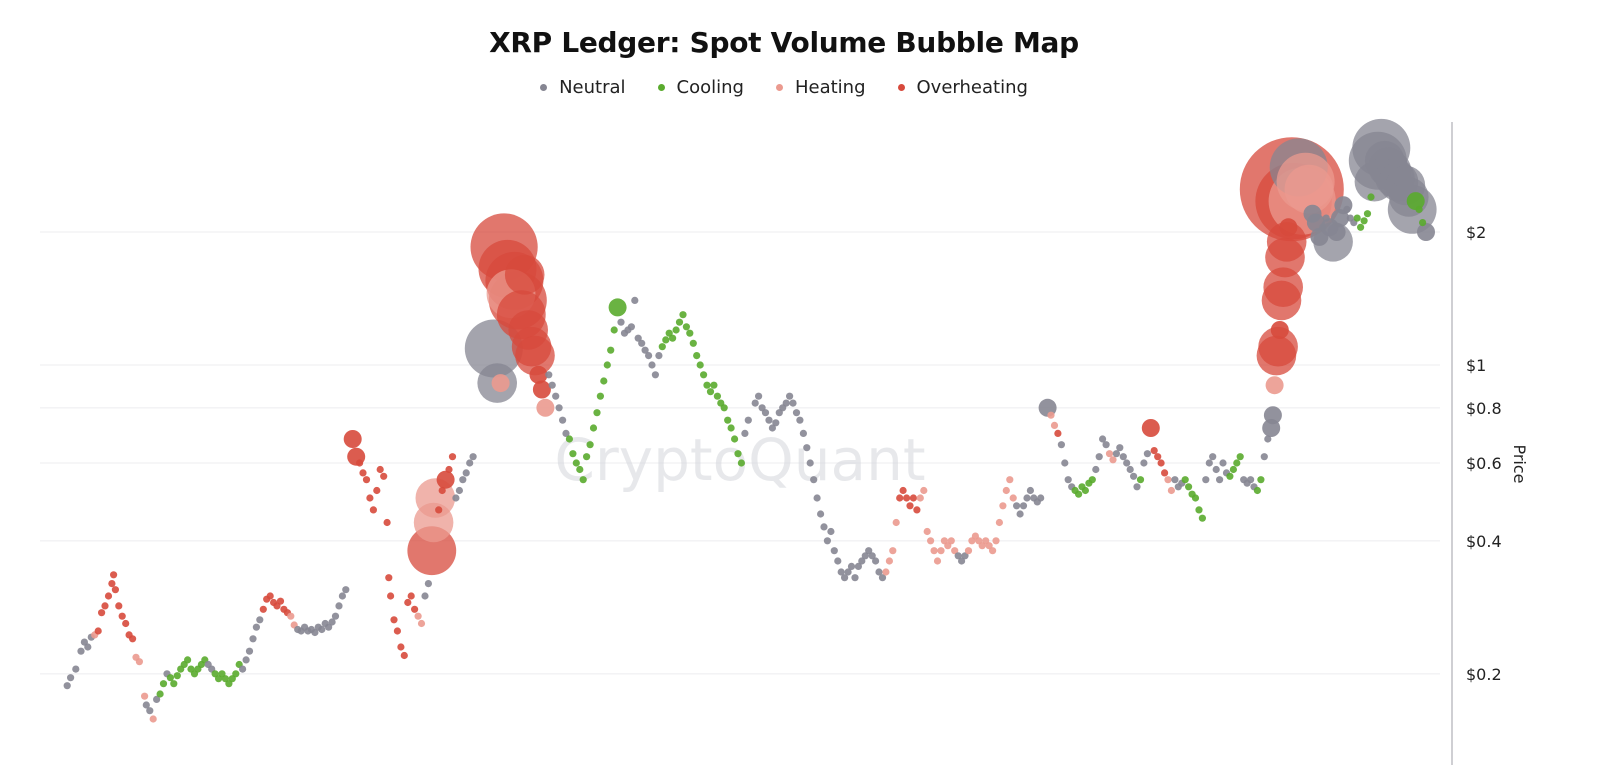 The width and height of the screenshot is (1600, 765). What do you see at coordinates (820, 87) in the screenshot?
I see `legend-item-heating: Heating` at bounding box center [820, 87].